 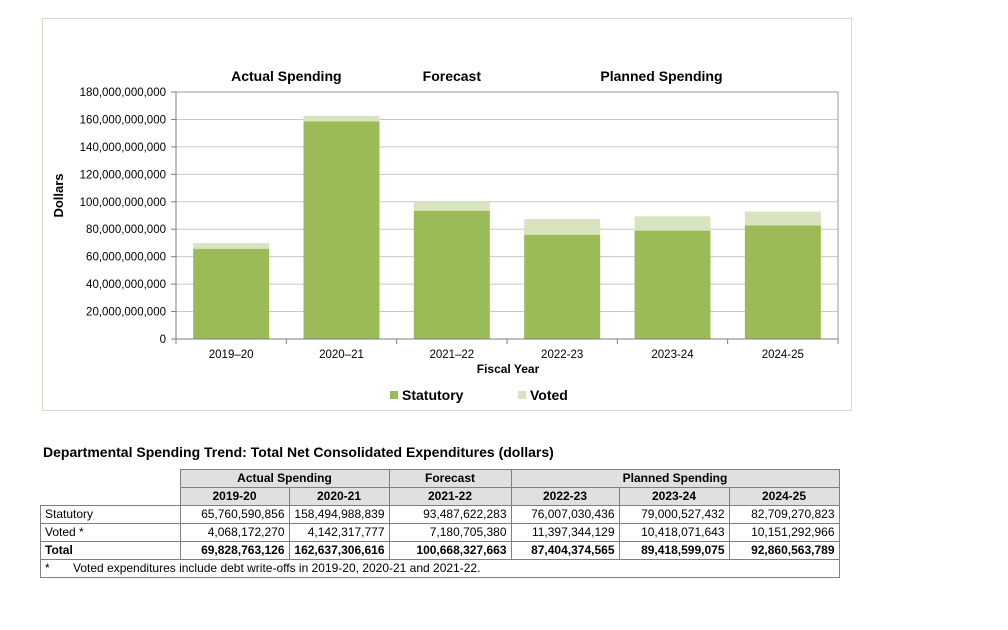 I want to click on row-label-statutory: Statutory, so click(x=110, y=514).